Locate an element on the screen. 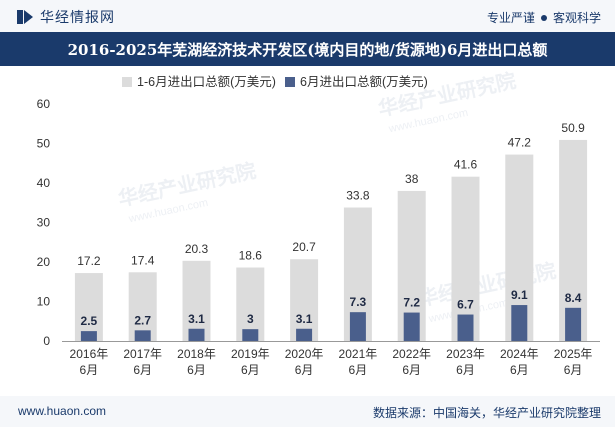 This screenshot has width=615, height=427. data-label-june: 2.7 is located at coordinates (142, 320).